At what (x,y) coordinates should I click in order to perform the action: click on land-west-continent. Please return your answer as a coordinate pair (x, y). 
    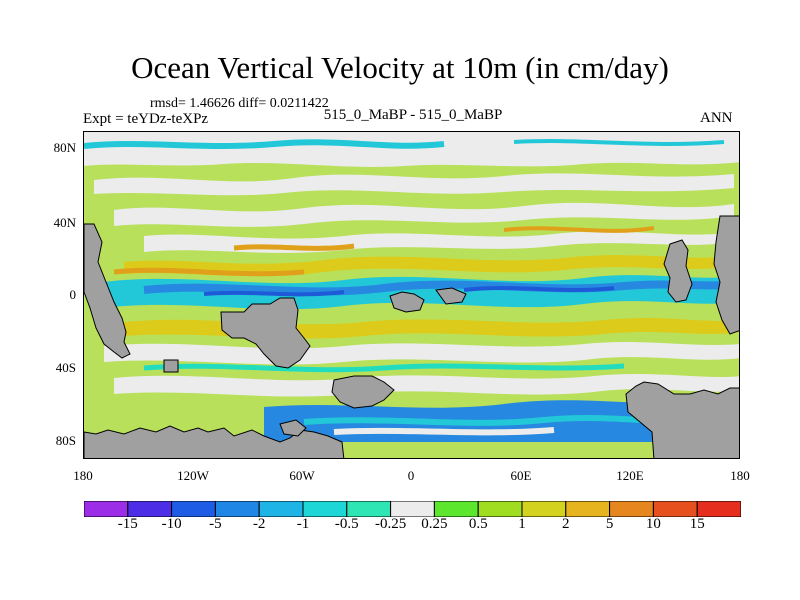
    Looking at the image, I should click on (107, 291).